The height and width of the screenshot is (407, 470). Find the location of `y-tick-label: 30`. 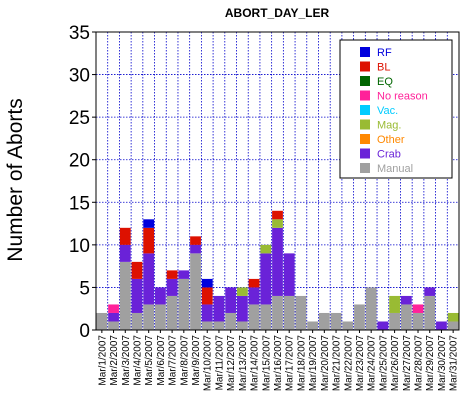

y-tick-label: 30 is located at coordinates (79, 76).